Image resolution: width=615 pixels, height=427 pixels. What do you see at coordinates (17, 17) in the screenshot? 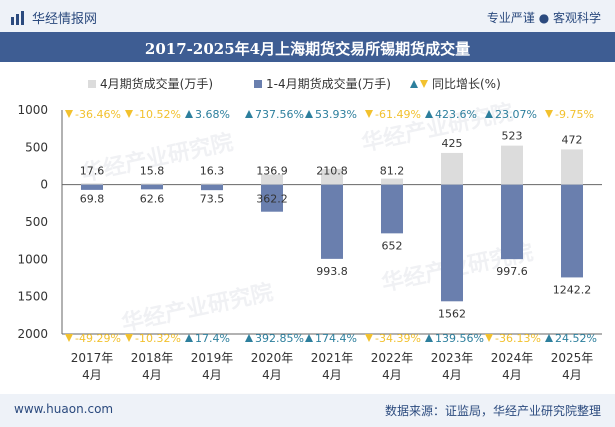
I see `bar-chart-logo-icon` at bounding box center [17, 17].